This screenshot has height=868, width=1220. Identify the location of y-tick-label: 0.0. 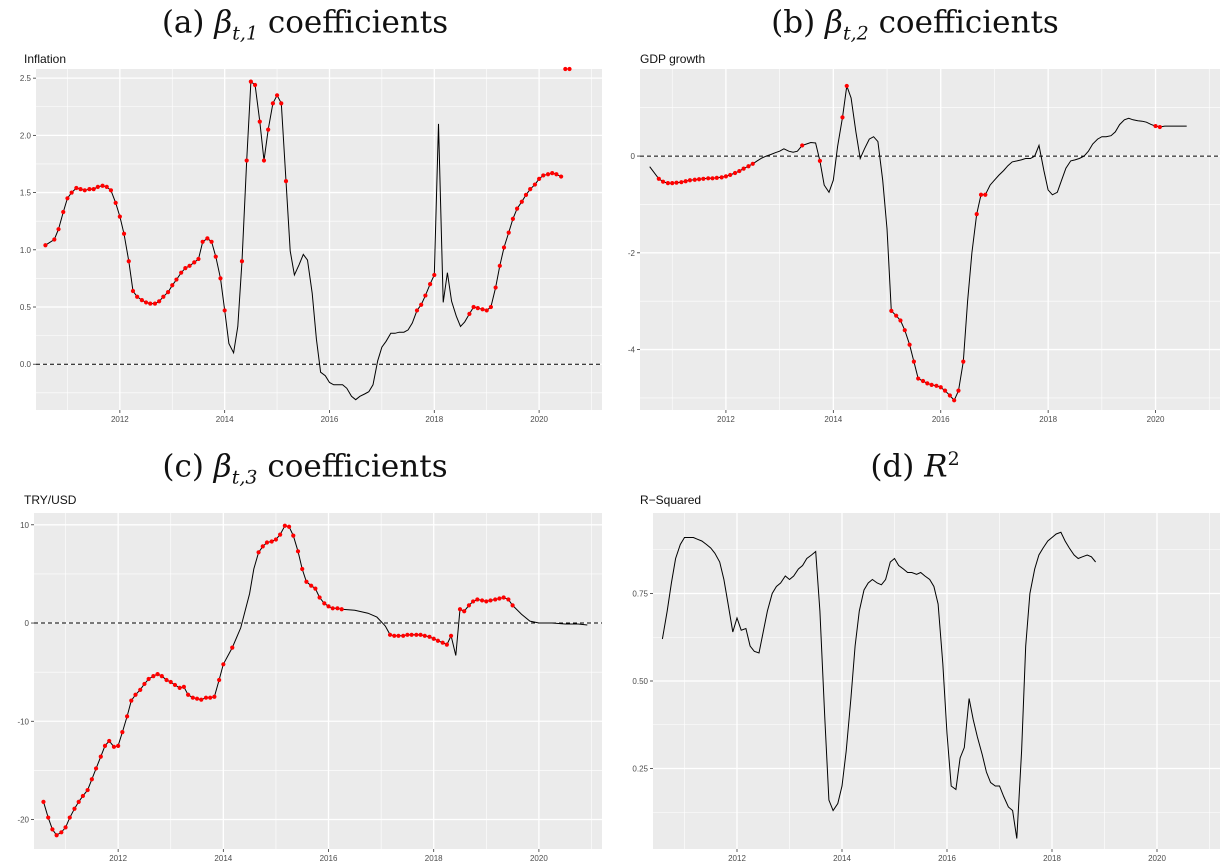
(26, 364).